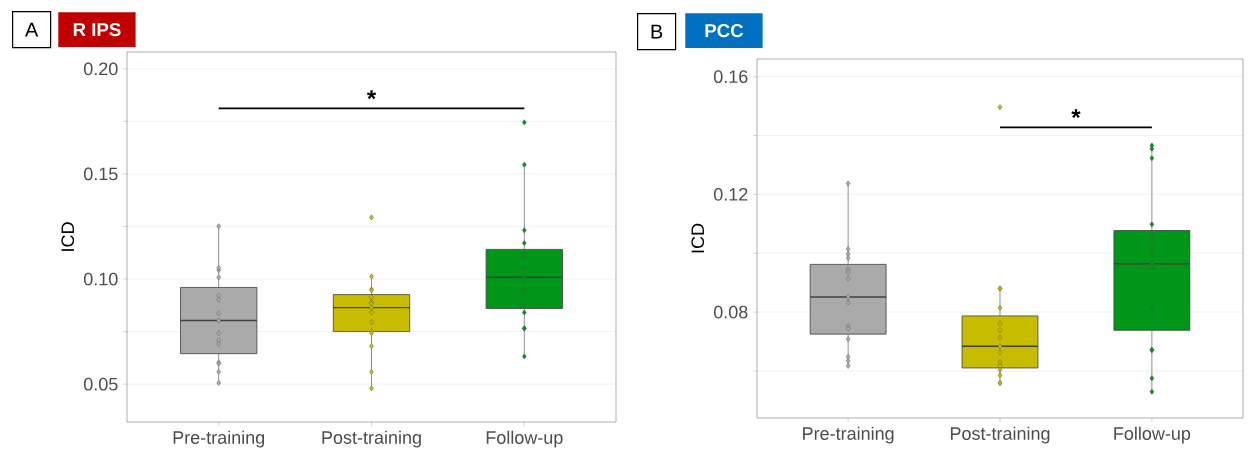 This screenshot has height=459, width=1249. What do you see at coordinates (100, 279) in the screenshot?
I see `y-tick-label: 0.10` at bounding box center [100, 279].